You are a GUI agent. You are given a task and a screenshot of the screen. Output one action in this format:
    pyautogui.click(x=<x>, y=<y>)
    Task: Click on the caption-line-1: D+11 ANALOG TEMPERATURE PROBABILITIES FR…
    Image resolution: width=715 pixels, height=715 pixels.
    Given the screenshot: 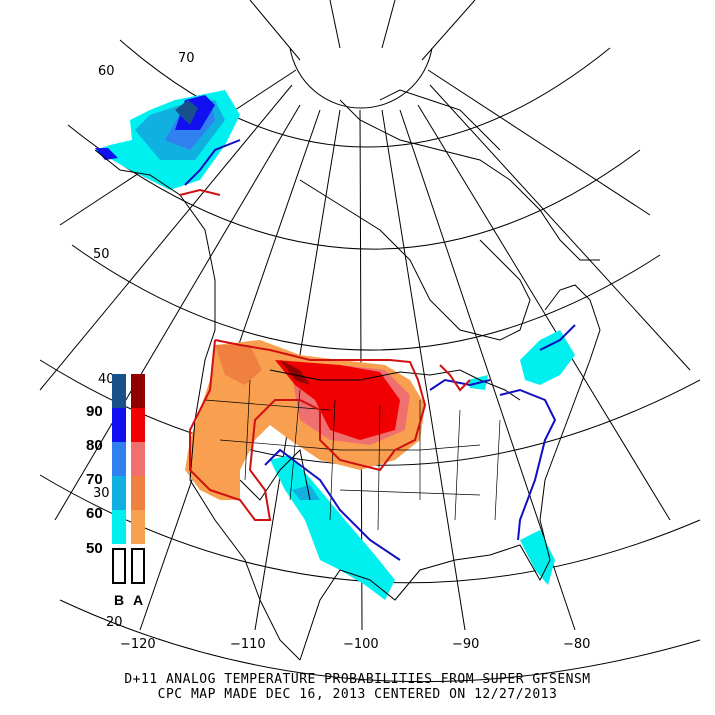 What is the action you would take?
    pyautogui.click(x=357, y=679)
    